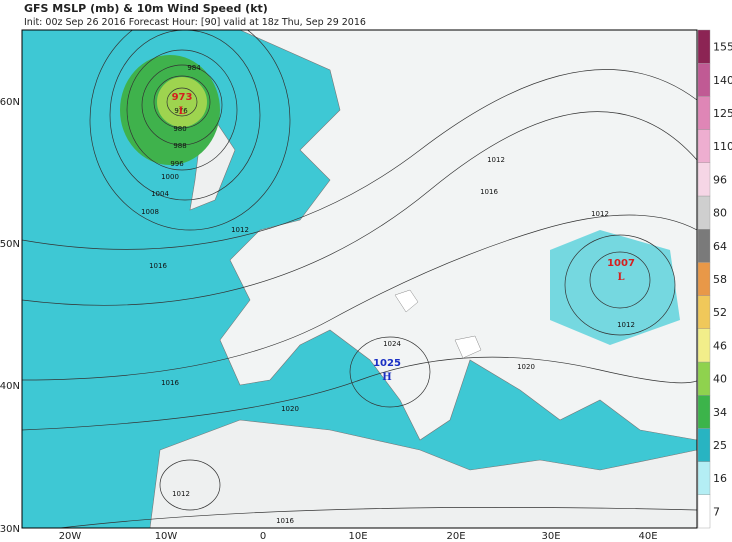 The image size is (732, 542). Describe the element at coordinates (160, 194) in the screenshot. I see `isobar-label: 1004` at that location.